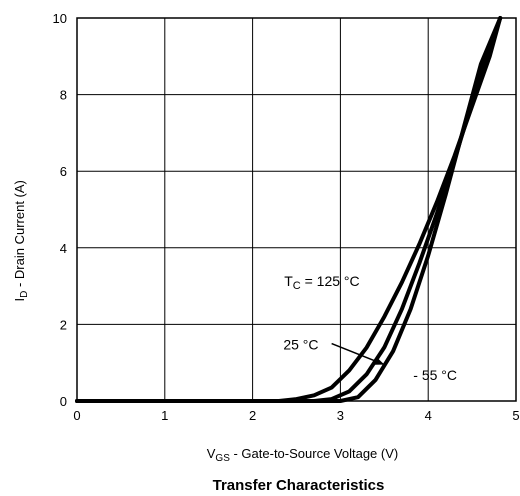 The image size is (520, 496). Describe the element at coordinates (340, 415) in the screenshot. I see `x-tick-label: 3` at that location.